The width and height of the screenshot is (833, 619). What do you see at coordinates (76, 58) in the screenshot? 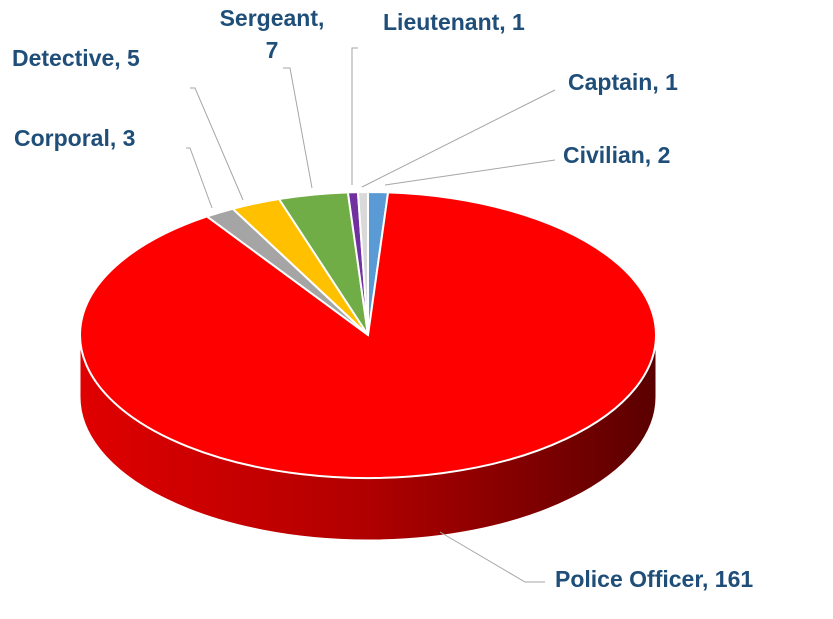
I see `data-label: Detective, 5` at bounding box center [76, 58].